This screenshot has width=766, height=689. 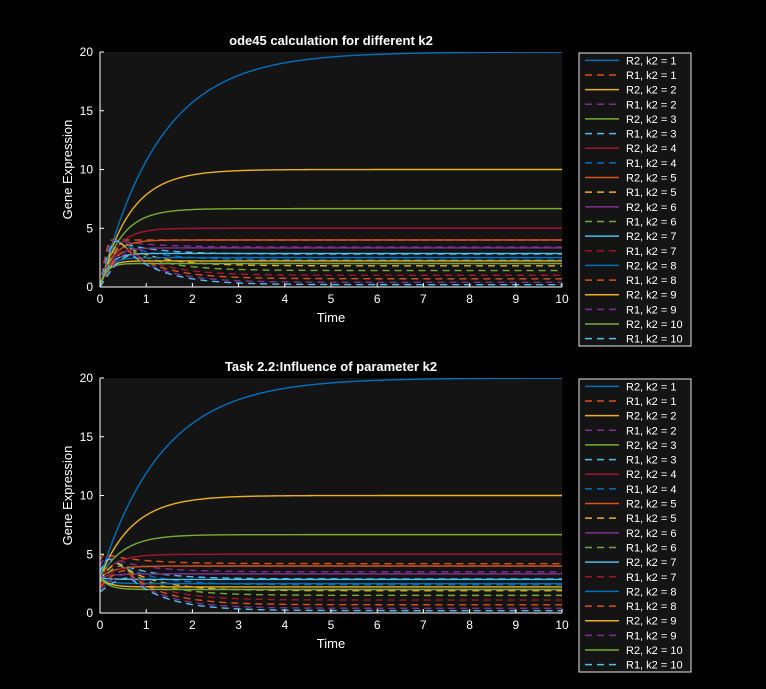 I want to click on y-tick-label: 5, so click(x=89, y=228).